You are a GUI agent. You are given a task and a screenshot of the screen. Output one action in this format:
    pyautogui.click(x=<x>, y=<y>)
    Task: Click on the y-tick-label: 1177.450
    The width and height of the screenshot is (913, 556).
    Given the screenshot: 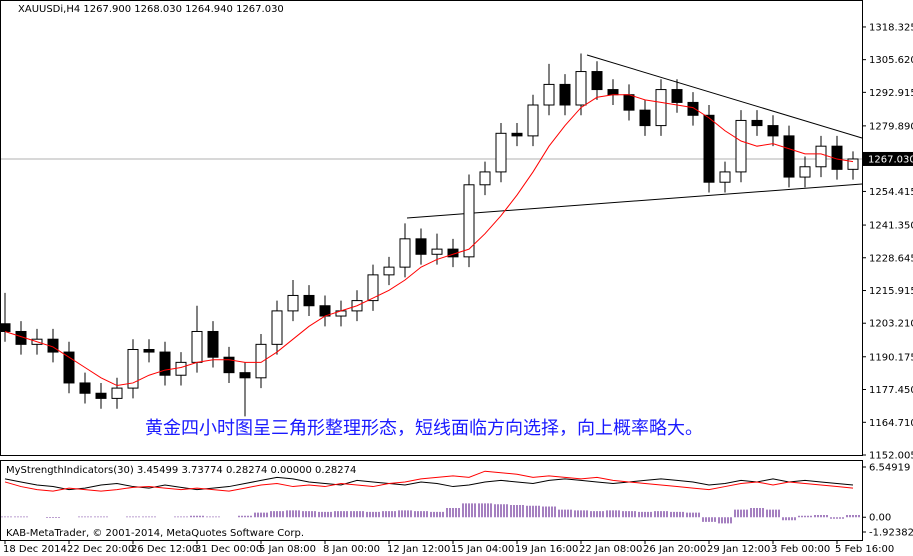 What is the action you would take?
    pyautogui.click(x=891, y=390)
    